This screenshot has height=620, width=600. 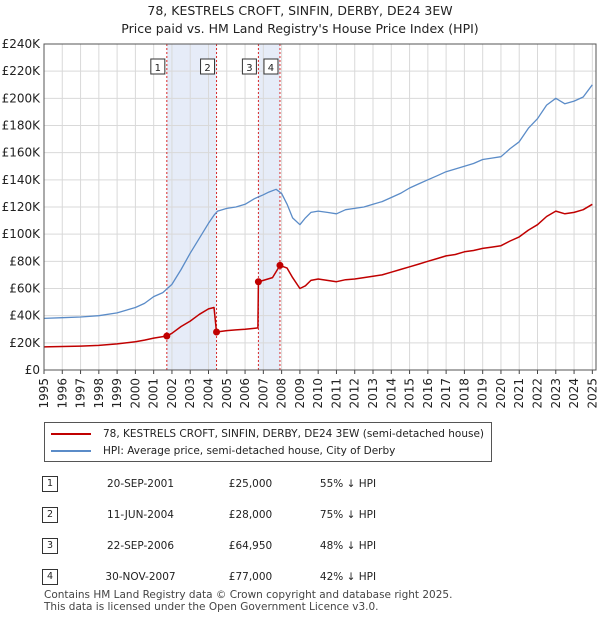 I want to click on x-tick-label: 2023, so click(x=556, y=393).